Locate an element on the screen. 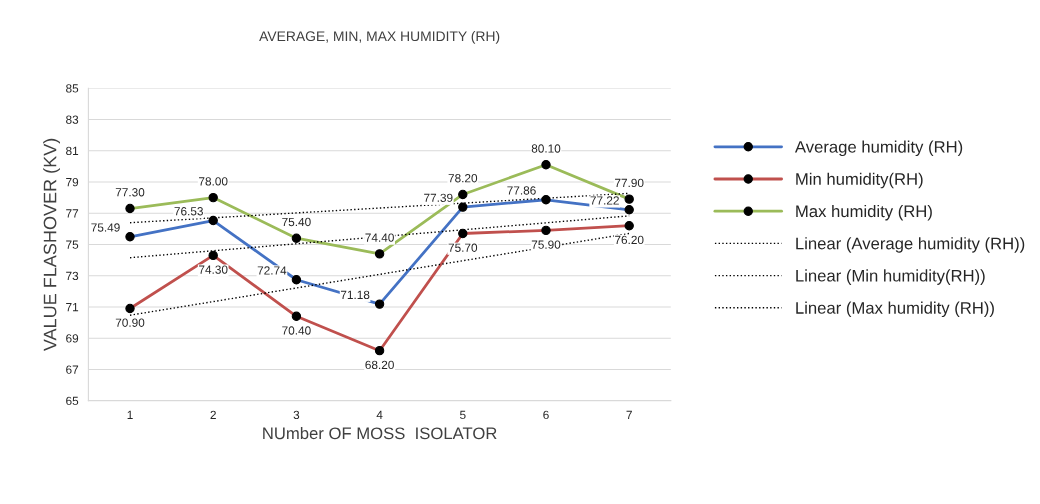  y-tick-label: 73 is located at coordinates (72, 276).